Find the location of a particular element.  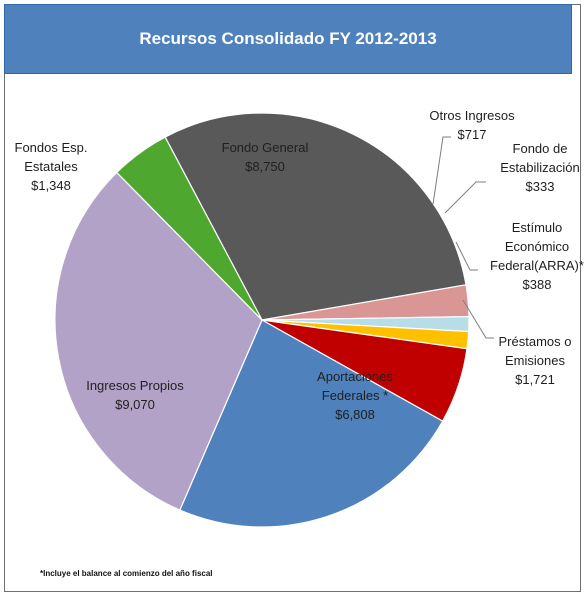

slice-label-4: Préstamos o Emisiones $1,721 is located at coordinates (535, 360).